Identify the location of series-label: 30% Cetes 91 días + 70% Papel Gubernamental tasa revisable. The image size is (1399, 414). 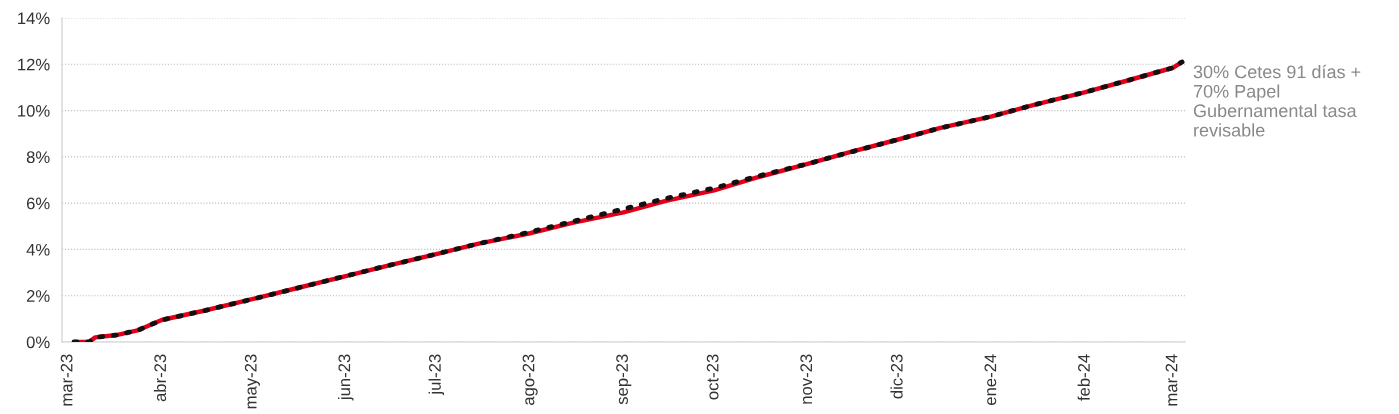
(1277, 100).